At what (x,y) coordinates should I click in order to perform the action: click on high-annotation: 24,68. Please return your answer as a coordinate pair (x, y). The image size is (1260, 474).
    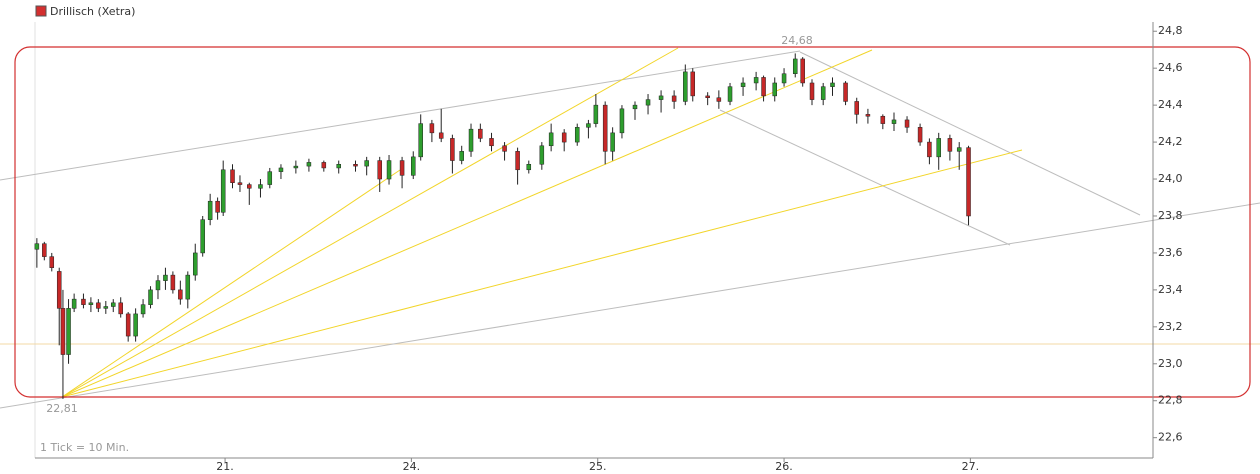
    Looking at the image, I should click on (797, 40).